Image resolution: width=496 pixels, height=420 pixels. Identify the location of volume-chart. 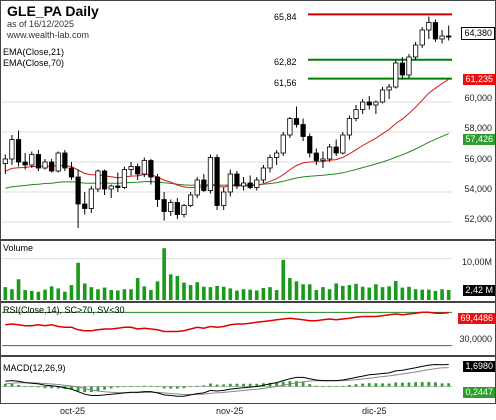
(248, 271).